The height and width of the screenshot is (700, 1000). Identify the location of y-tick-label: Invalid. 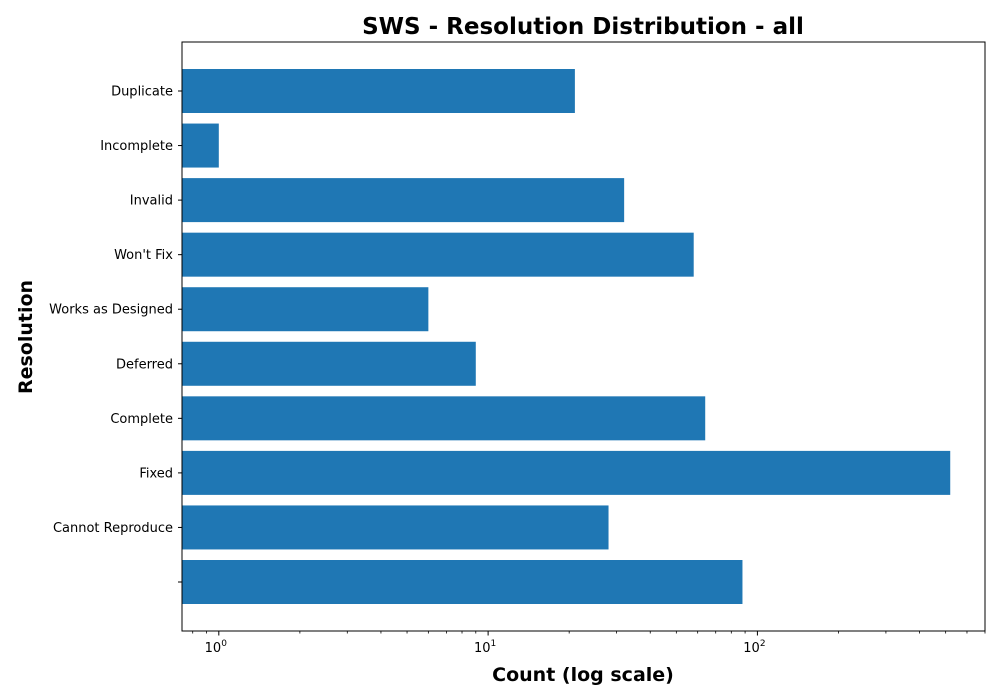
(151, 201).